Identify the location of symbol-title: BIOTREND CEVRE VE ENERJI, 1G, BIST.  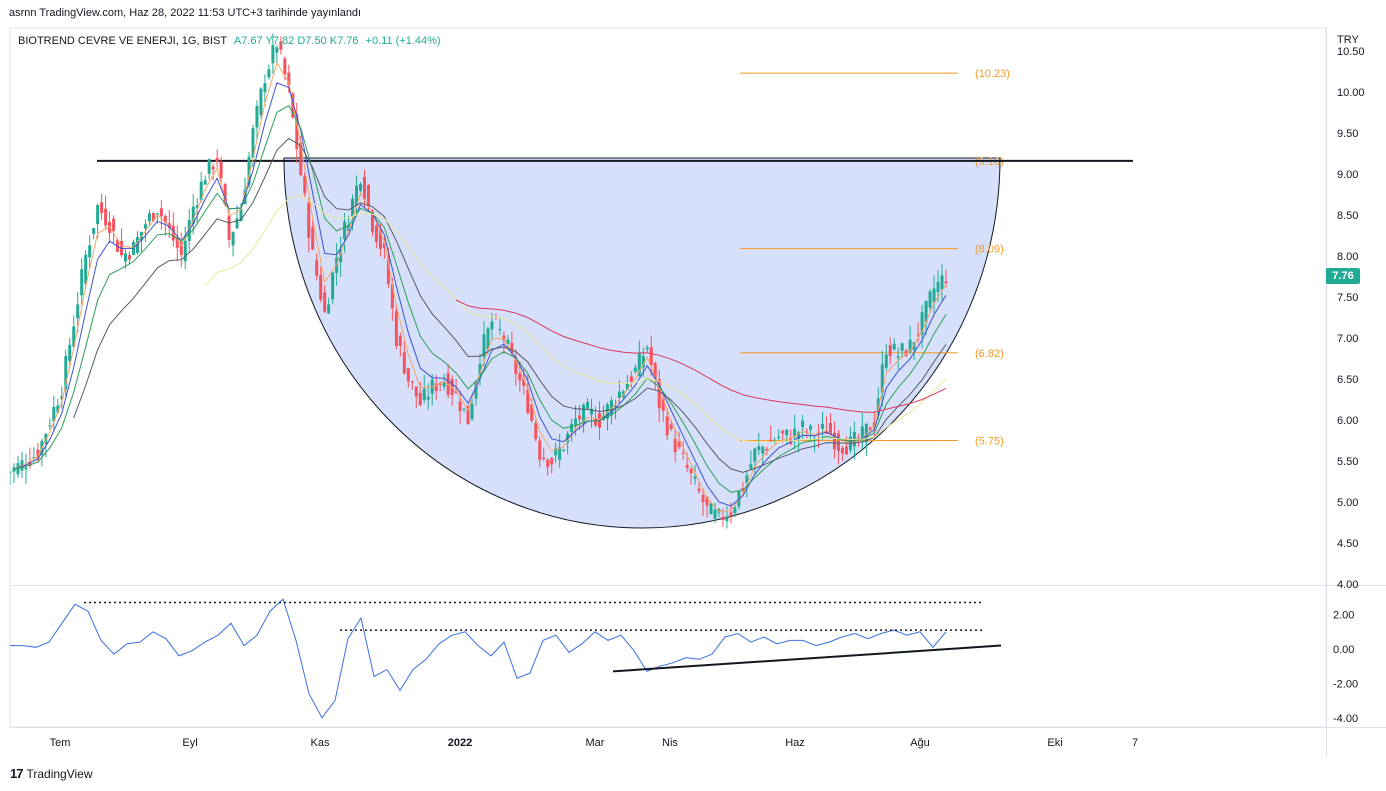
(122, 41).